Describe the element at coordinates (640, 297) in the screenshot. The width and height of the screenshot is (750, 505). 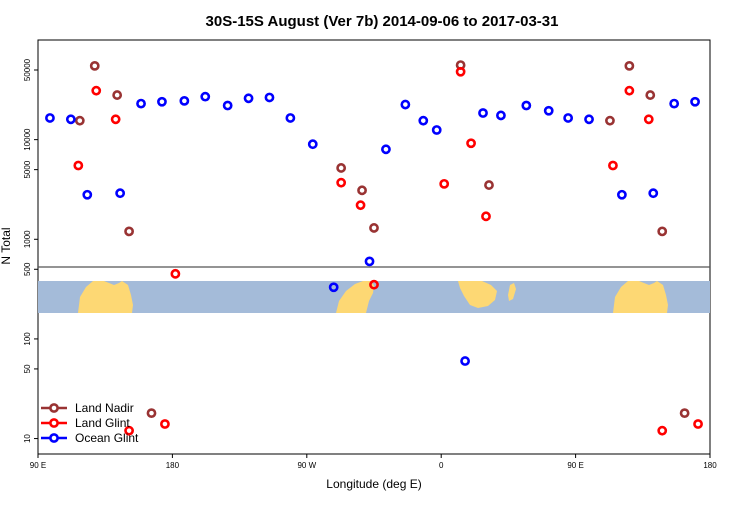
I see `australia-landmass-repeat` at that location.